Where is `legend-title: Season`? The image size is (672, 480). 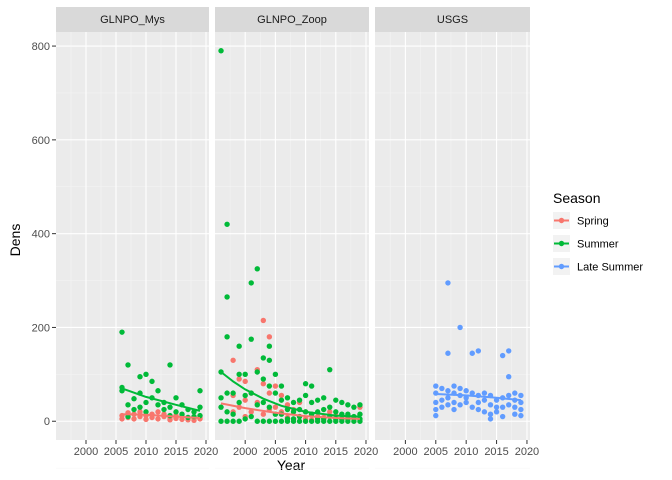 legend-title: Season is located at coordinates (576, 198).